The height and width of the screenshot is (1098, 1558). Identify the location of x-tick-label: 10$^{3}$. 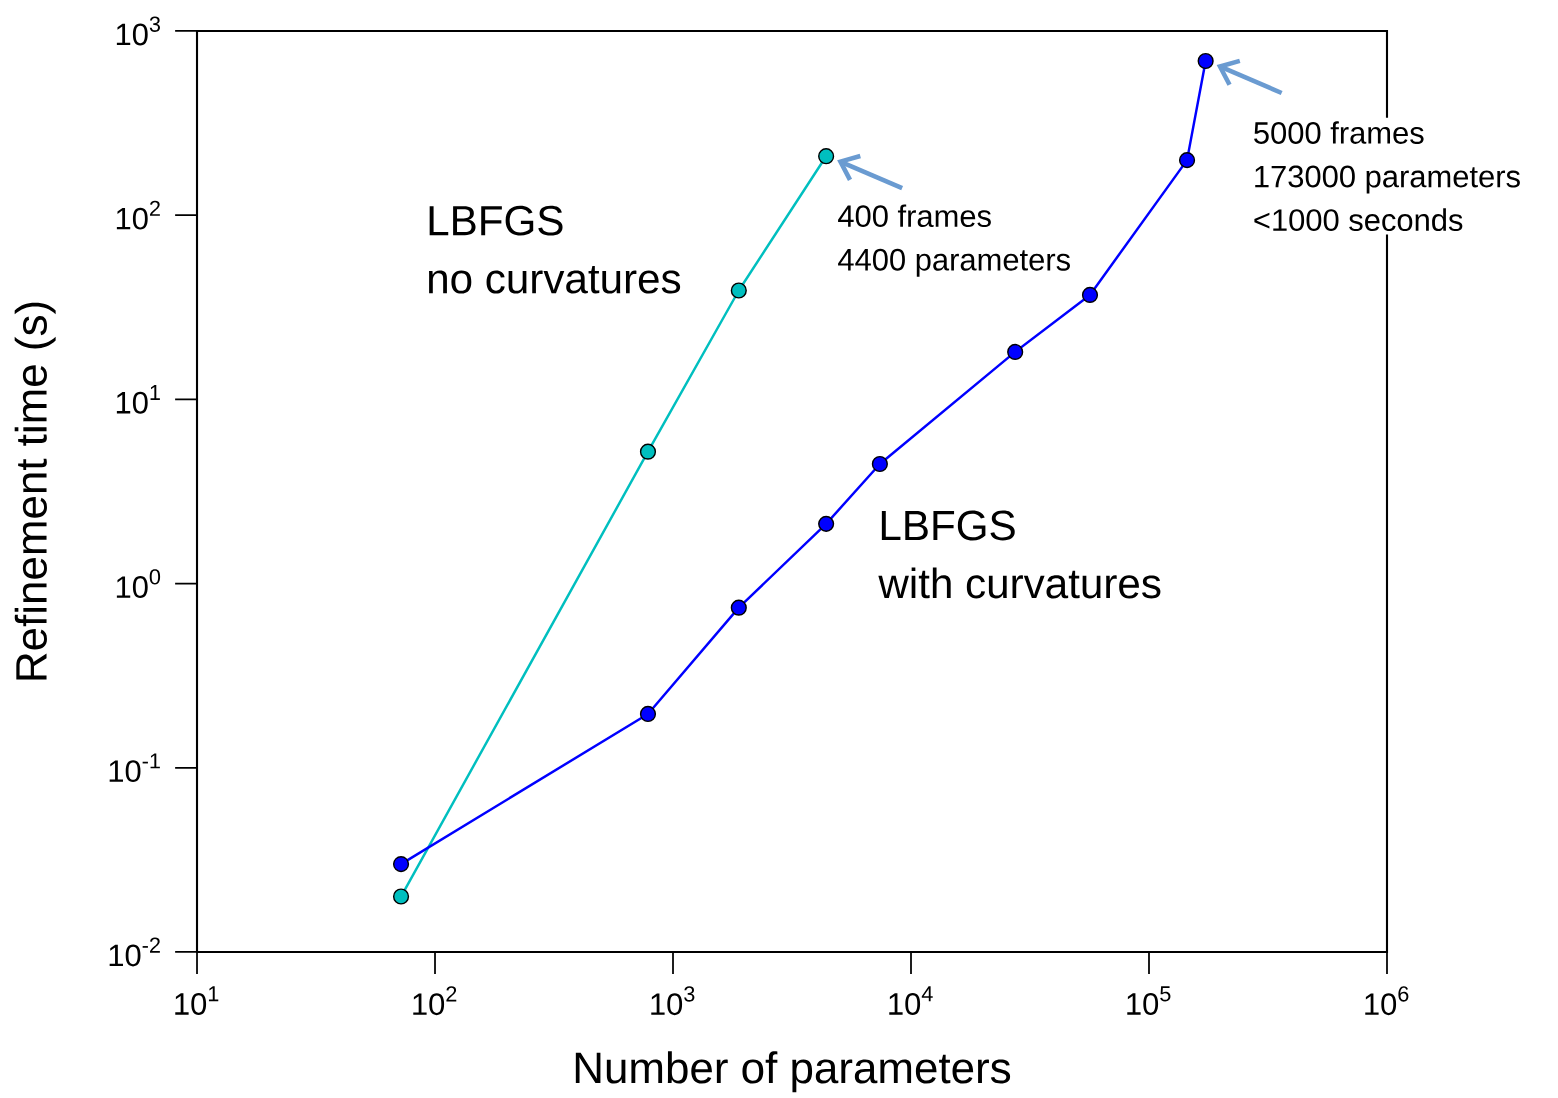
(673, 1001).